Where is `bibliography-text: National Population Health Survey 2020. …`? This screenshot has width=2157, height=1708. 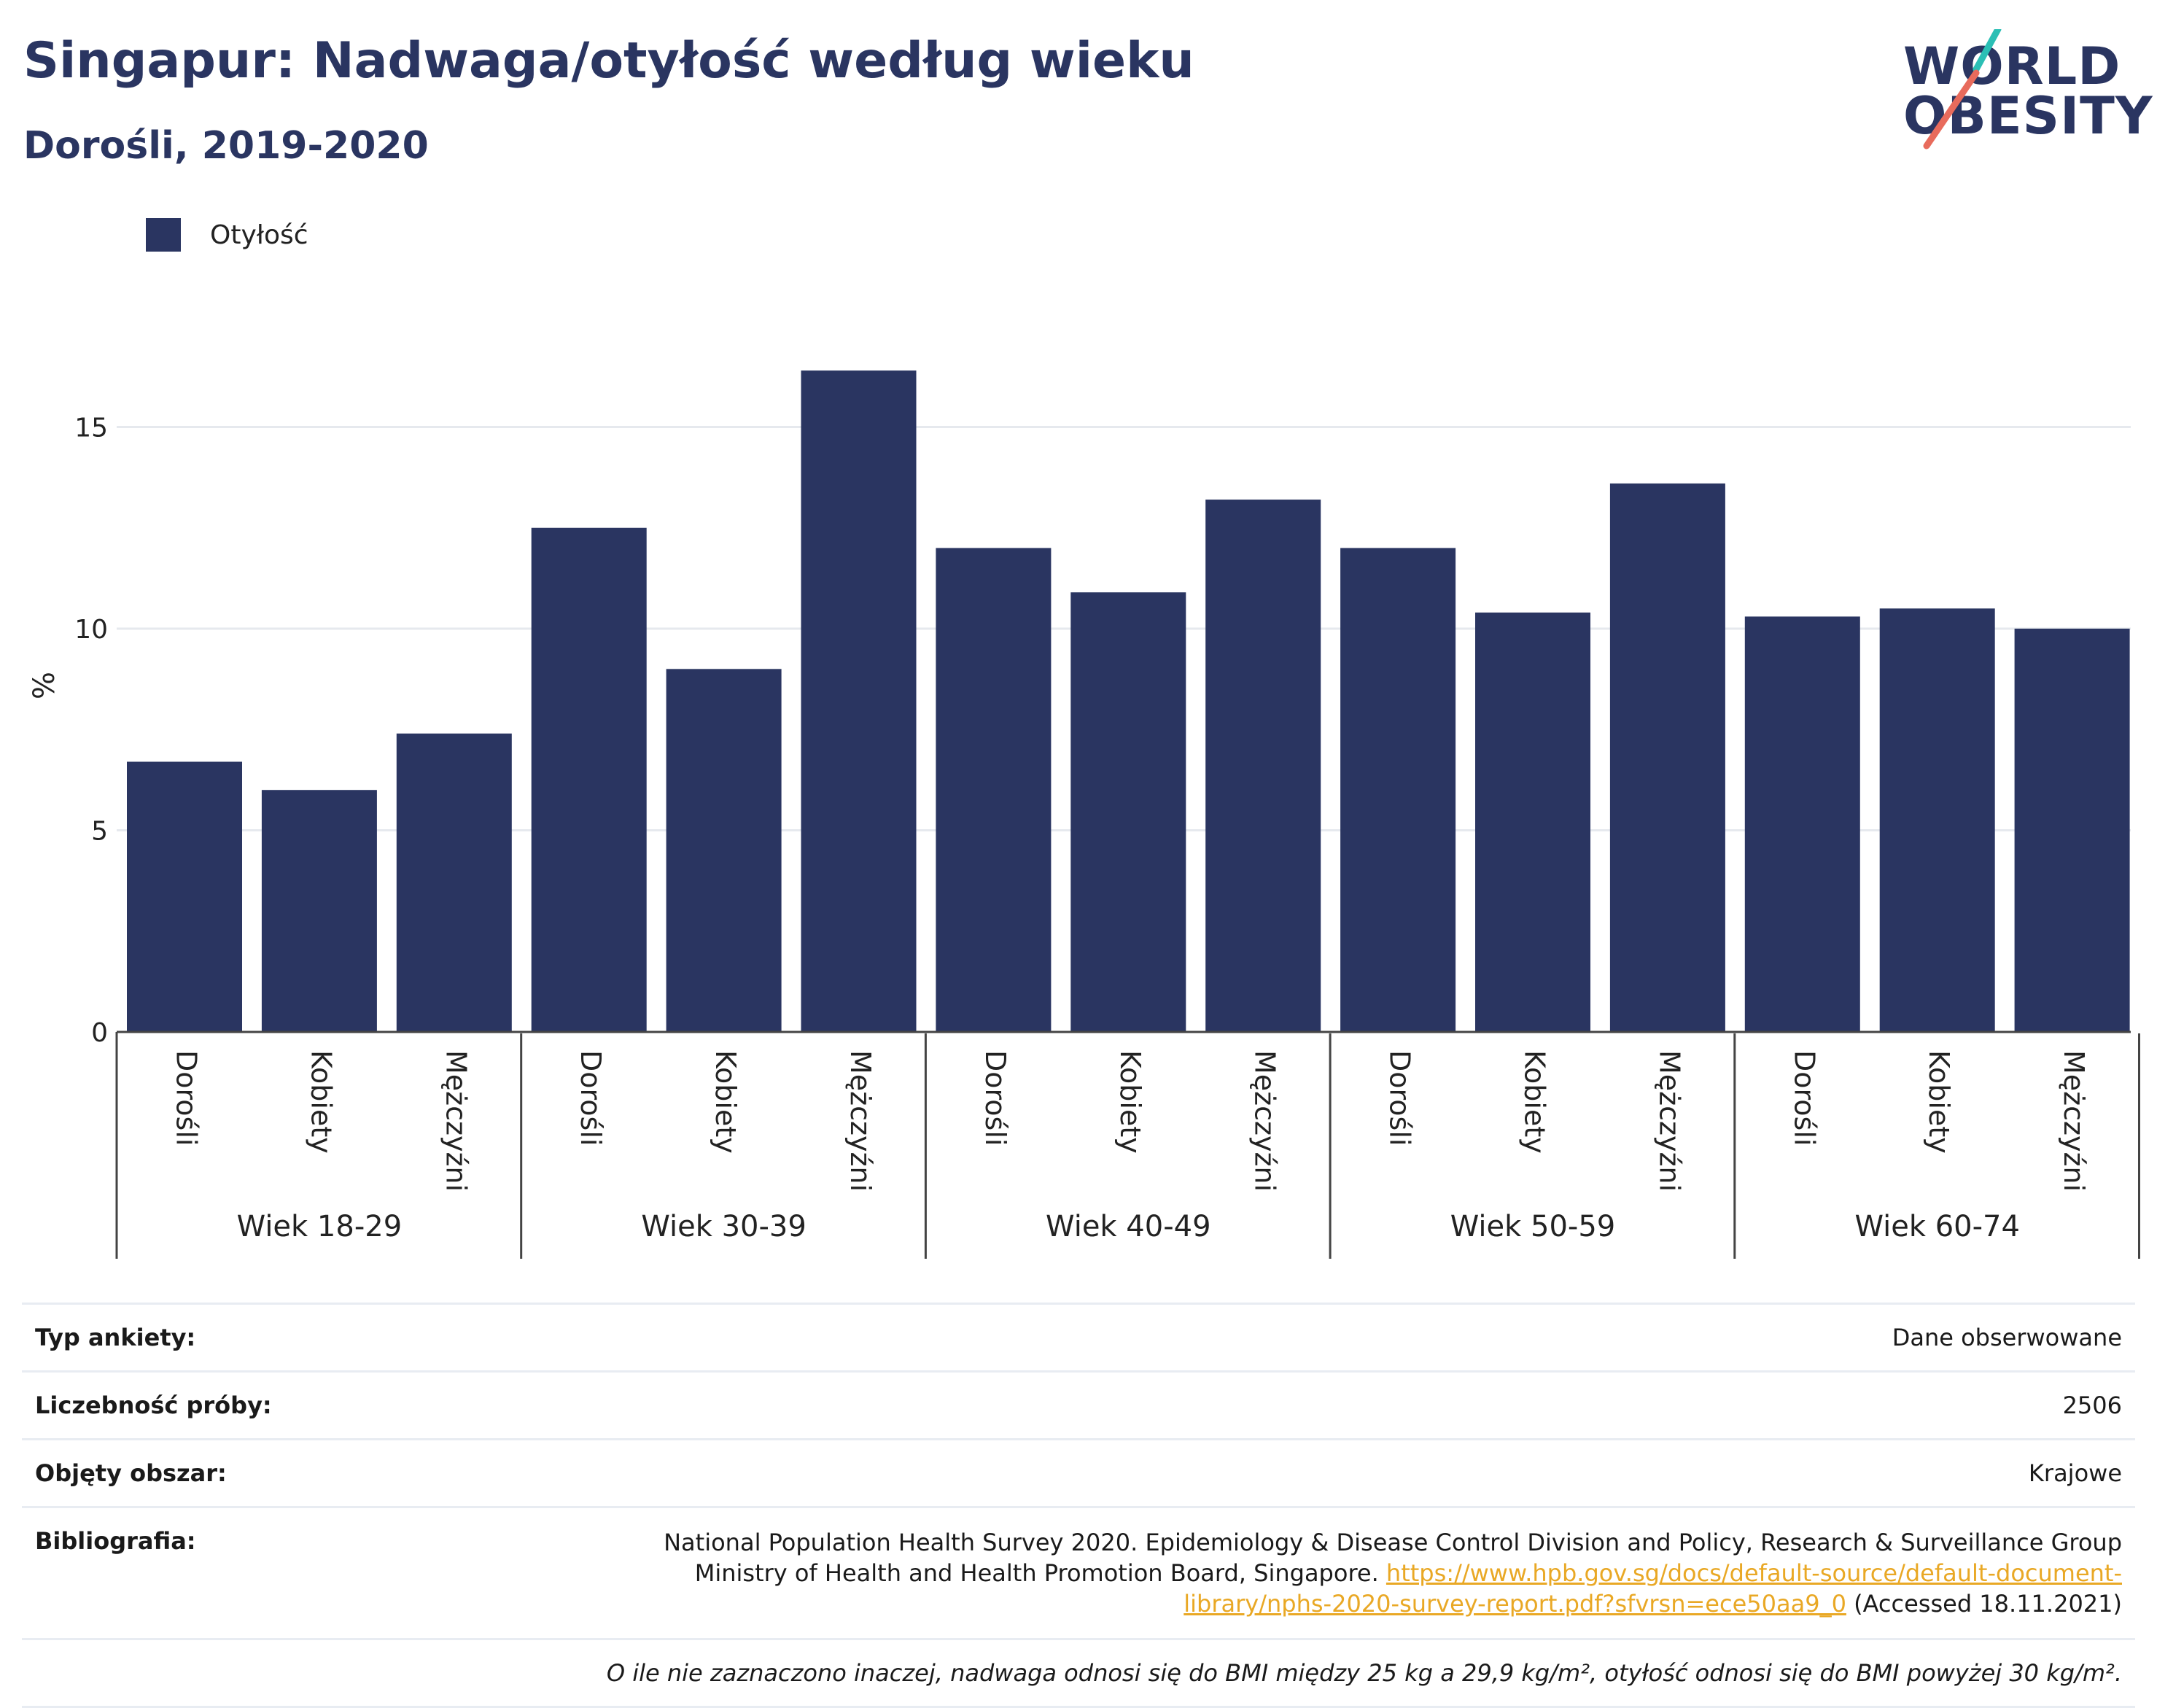
bibliography-text: National Population Health Survey 2020. … is located at coordinates (1393, 1558).